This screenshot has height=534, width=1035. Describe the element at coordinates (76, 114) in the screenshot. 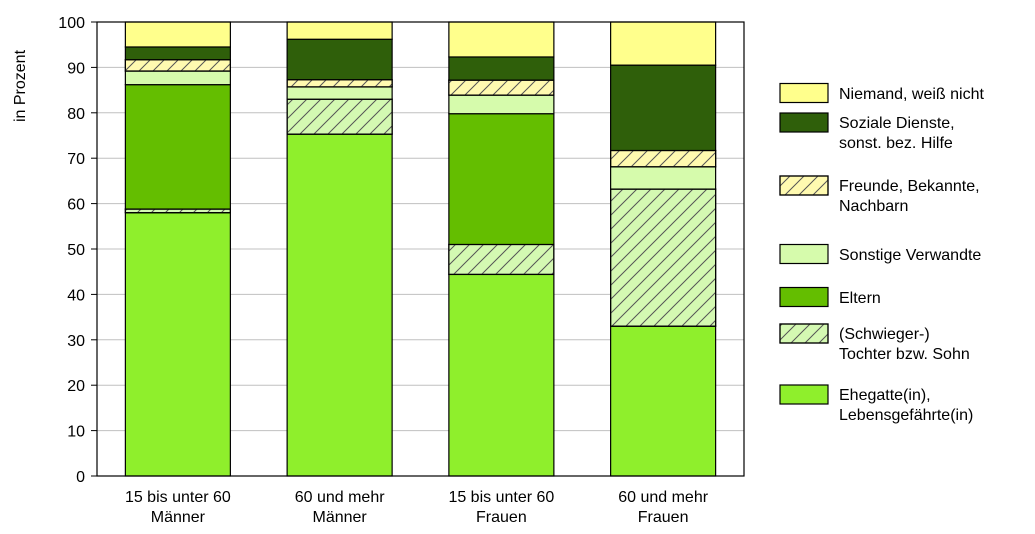

I see `y-tick-label: 80` at that location.